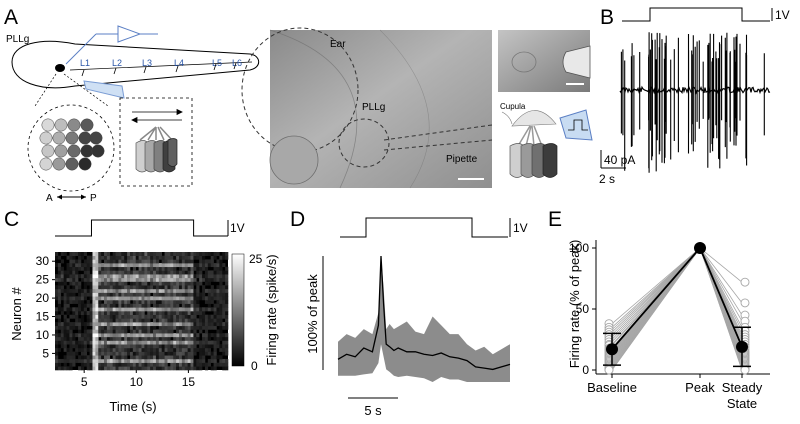  What do you see at coordinates (555, 219) in the screenshot?
I see `panel-e-letter: E` at bounding box center [555, 219].